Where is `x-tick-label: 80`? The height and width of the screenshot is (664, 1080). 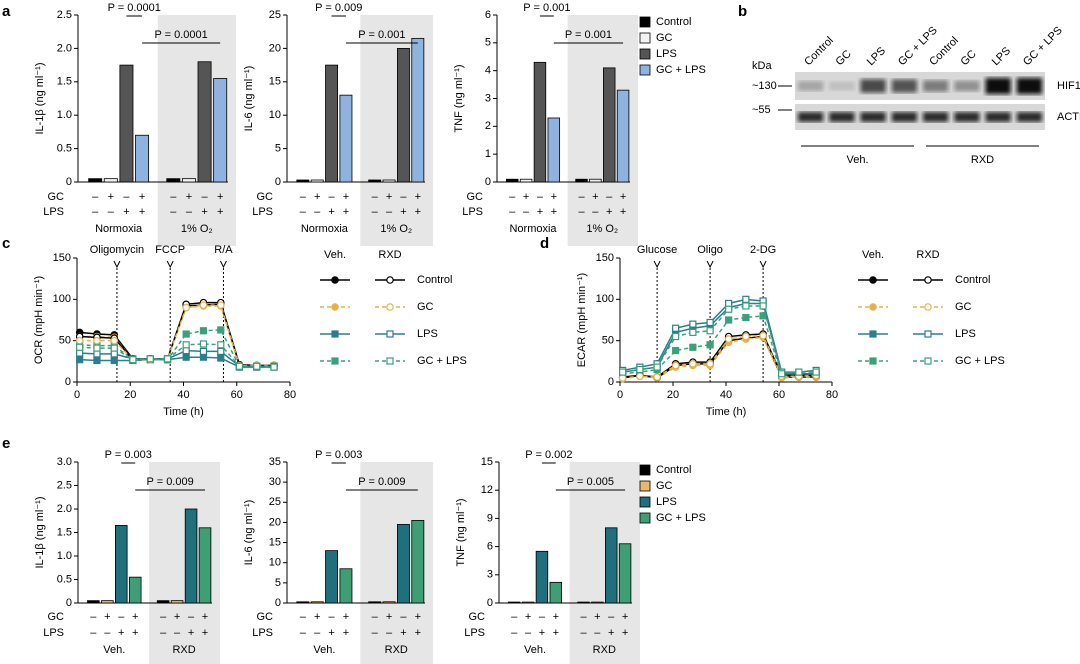 x-tick-label: 80 is located at coordinates (832, 395).